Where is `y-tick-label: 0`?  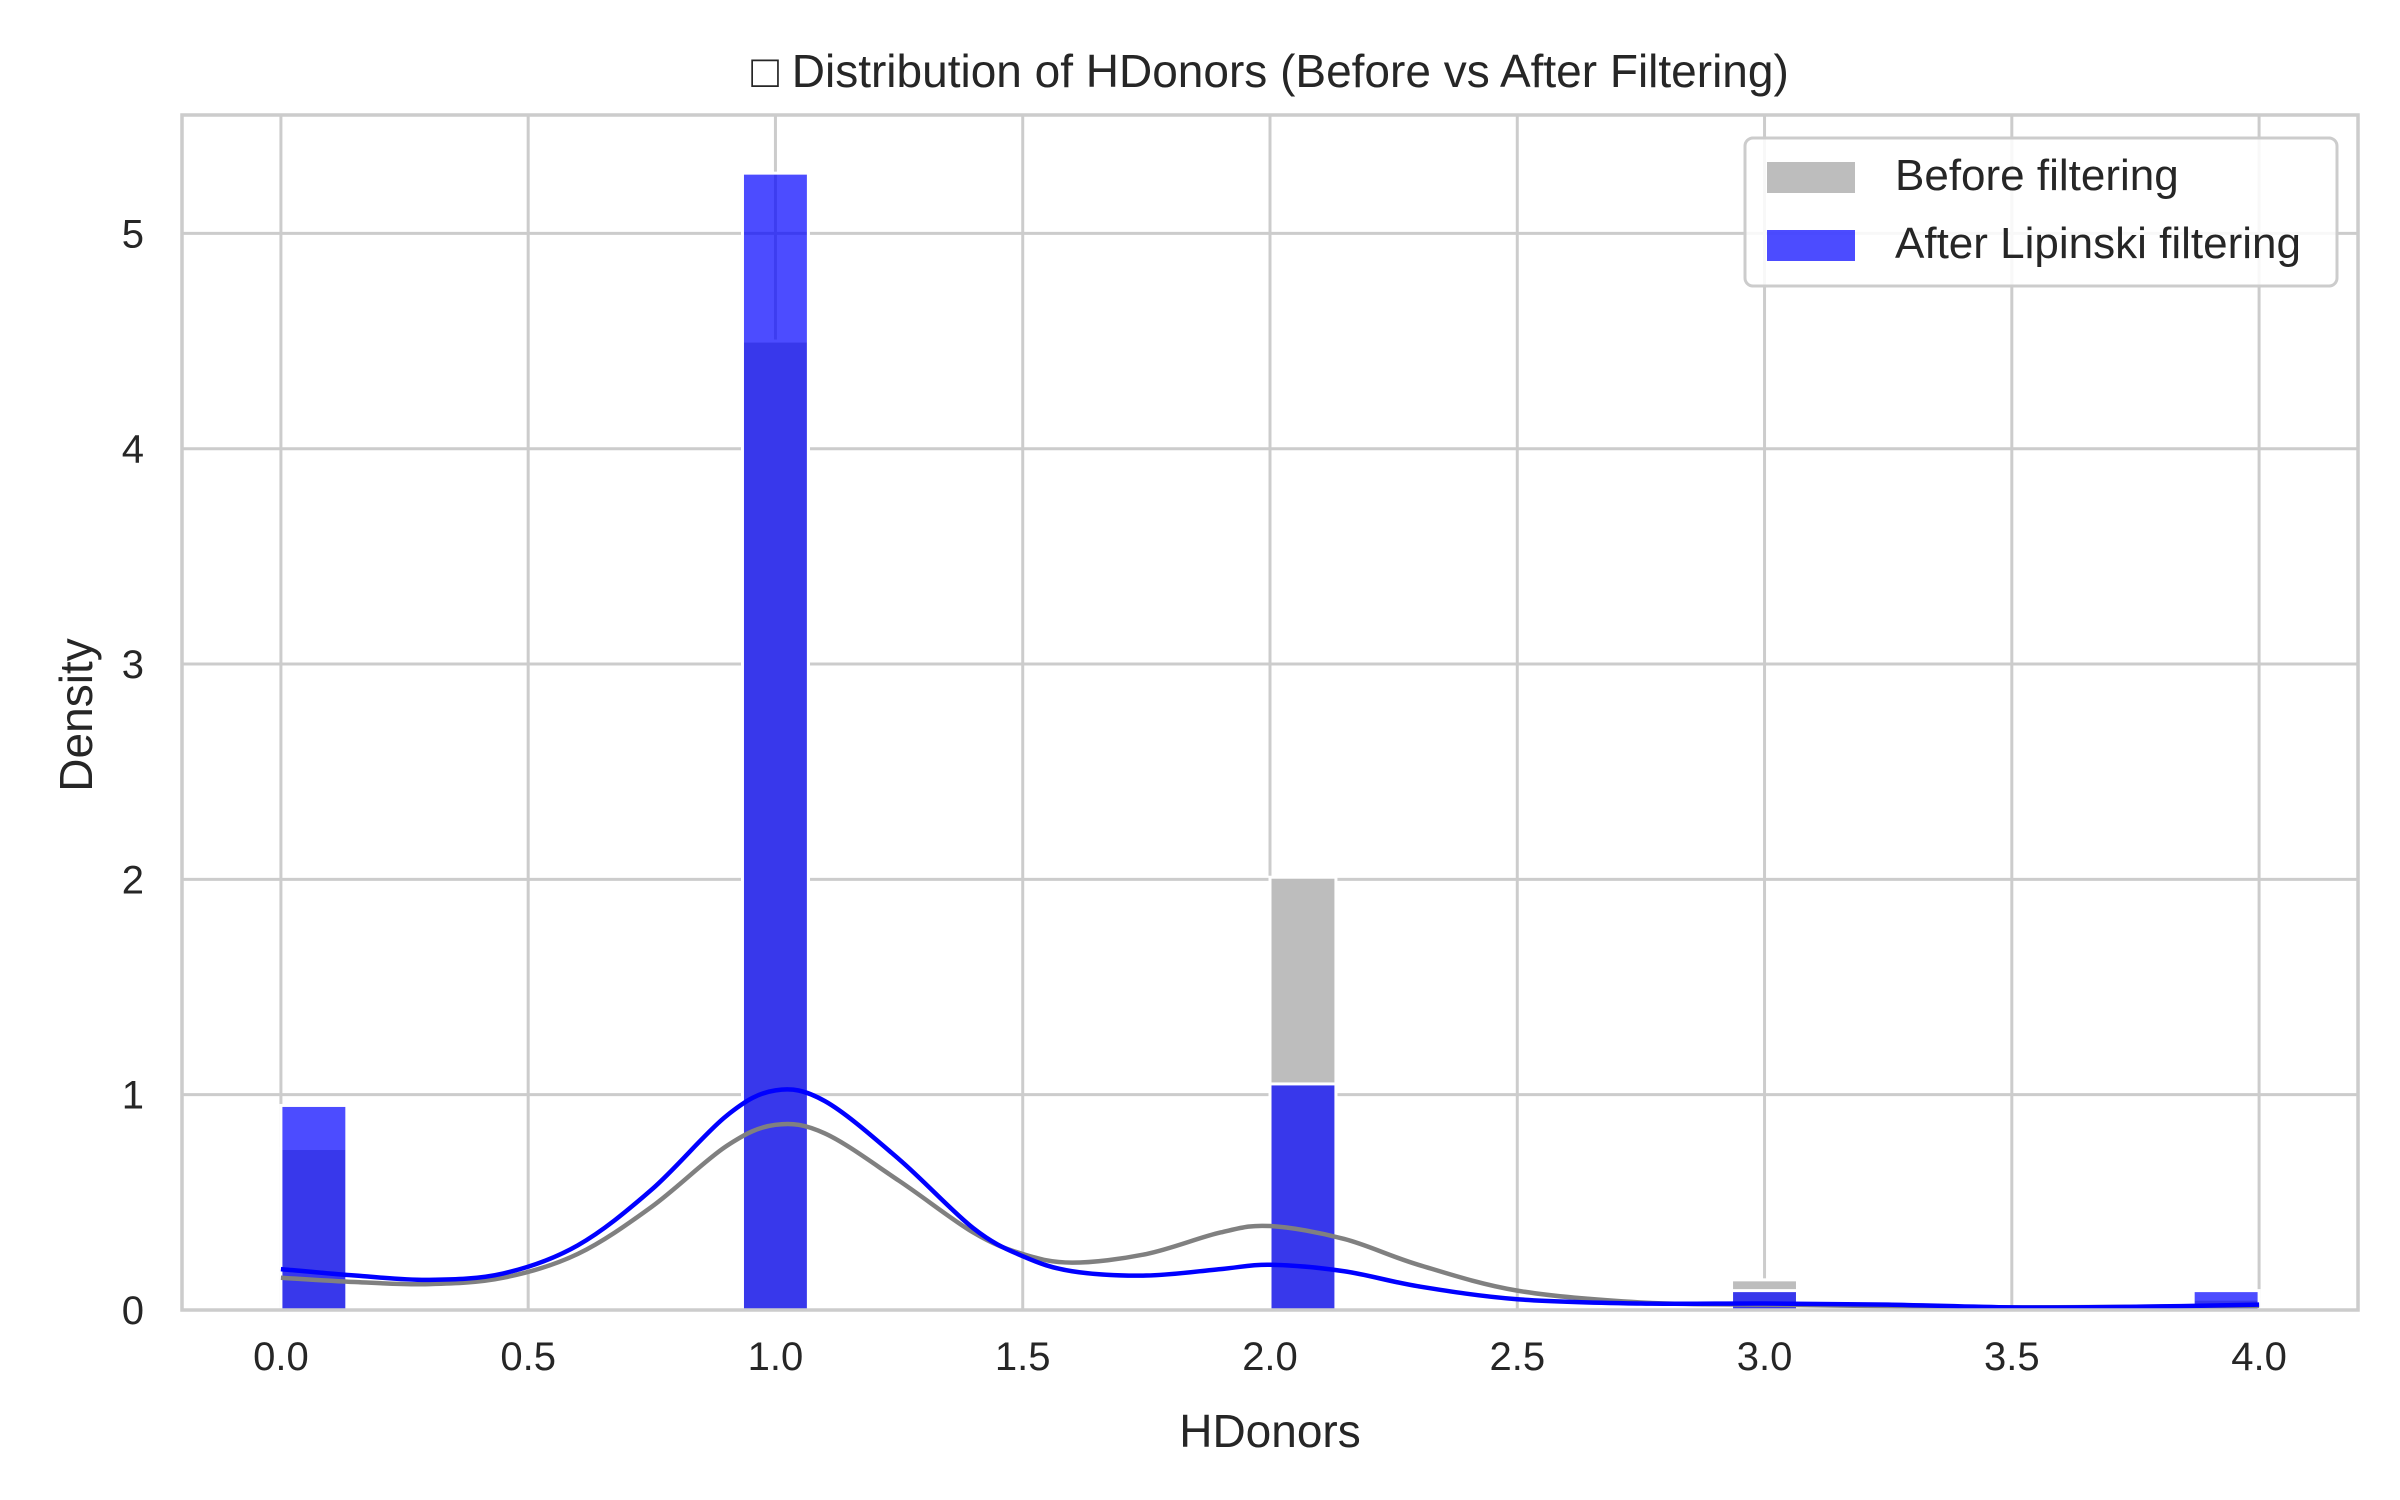
y-tick-label: 0 is located at coordinates (133, 1311).